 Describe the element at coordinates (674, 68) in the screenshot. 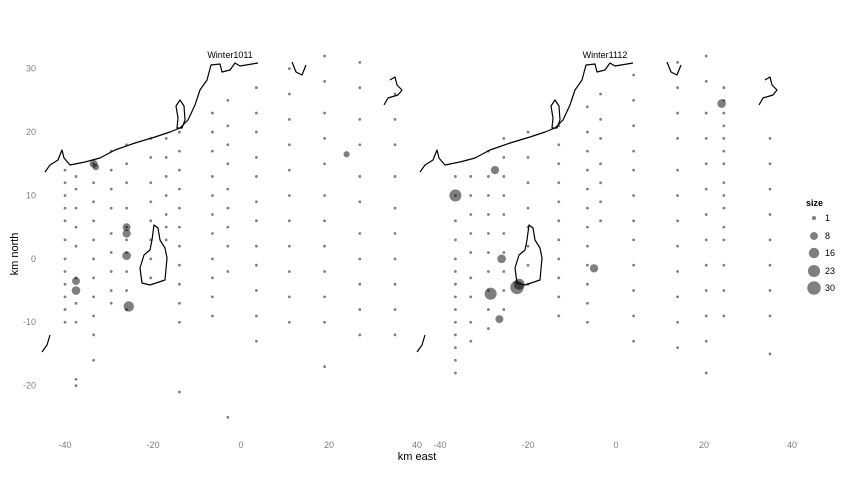

I see `headland-coastline` at that location.